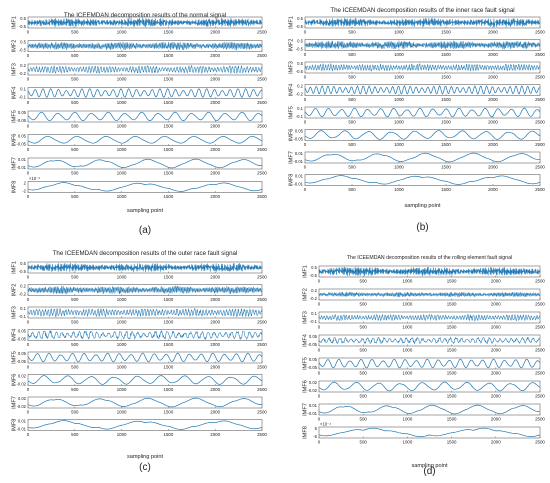 The height and width of the screenshot is (483, 550). Describe the element at coordinates (312, 390) in the screenshot. I see `y-tick-label: -0.02` at that location.